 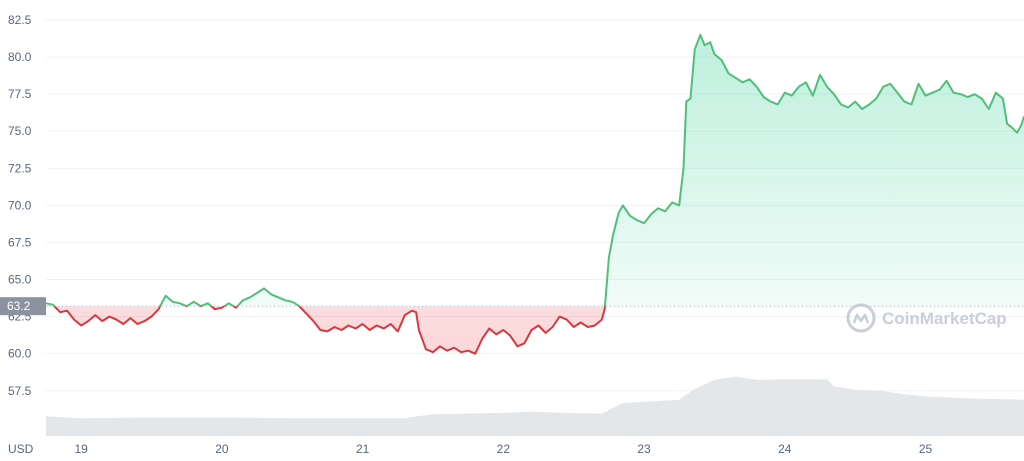 I want to click on x-tick-label: 19, so click(x=82, y=449).